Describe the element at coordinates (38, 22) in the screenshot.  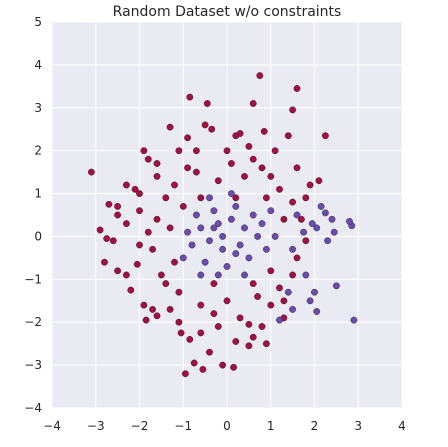
I see `y-tick-label: 5` at that location.